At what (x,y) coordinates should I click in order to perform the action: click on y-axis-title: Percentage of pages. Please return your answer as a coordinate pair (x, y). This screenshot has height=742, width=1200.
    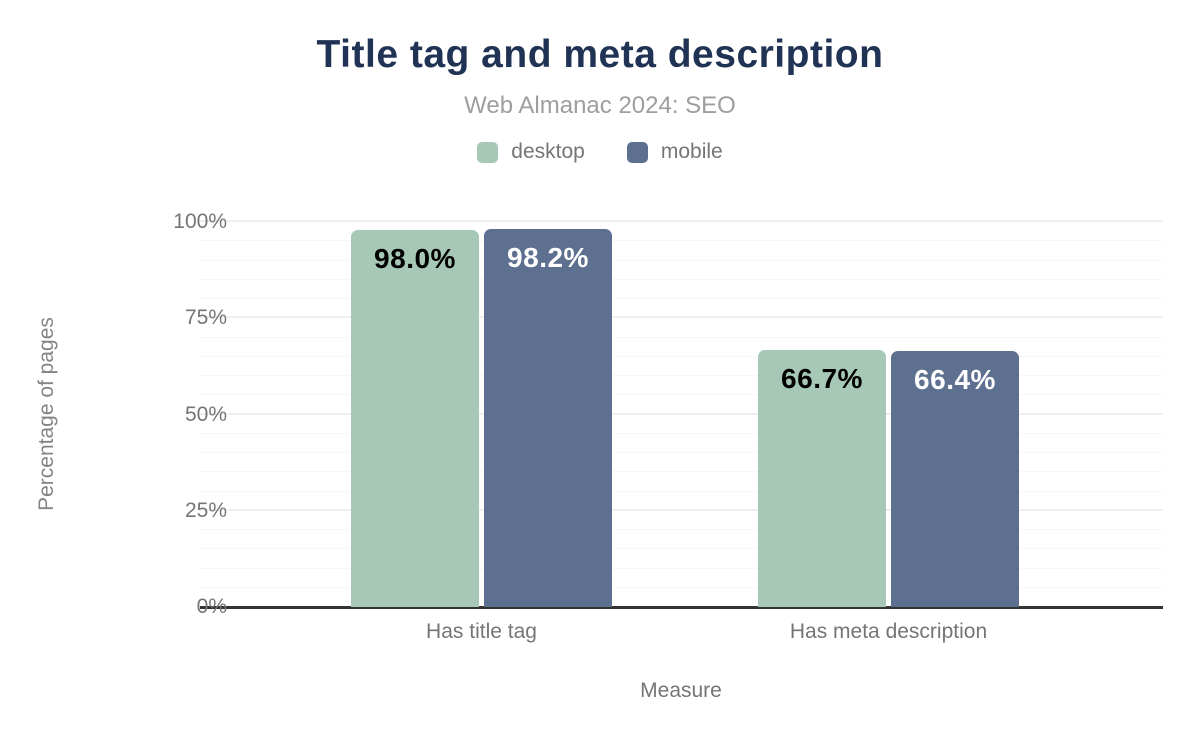
    Looking at the image, I should click on (46, 414).